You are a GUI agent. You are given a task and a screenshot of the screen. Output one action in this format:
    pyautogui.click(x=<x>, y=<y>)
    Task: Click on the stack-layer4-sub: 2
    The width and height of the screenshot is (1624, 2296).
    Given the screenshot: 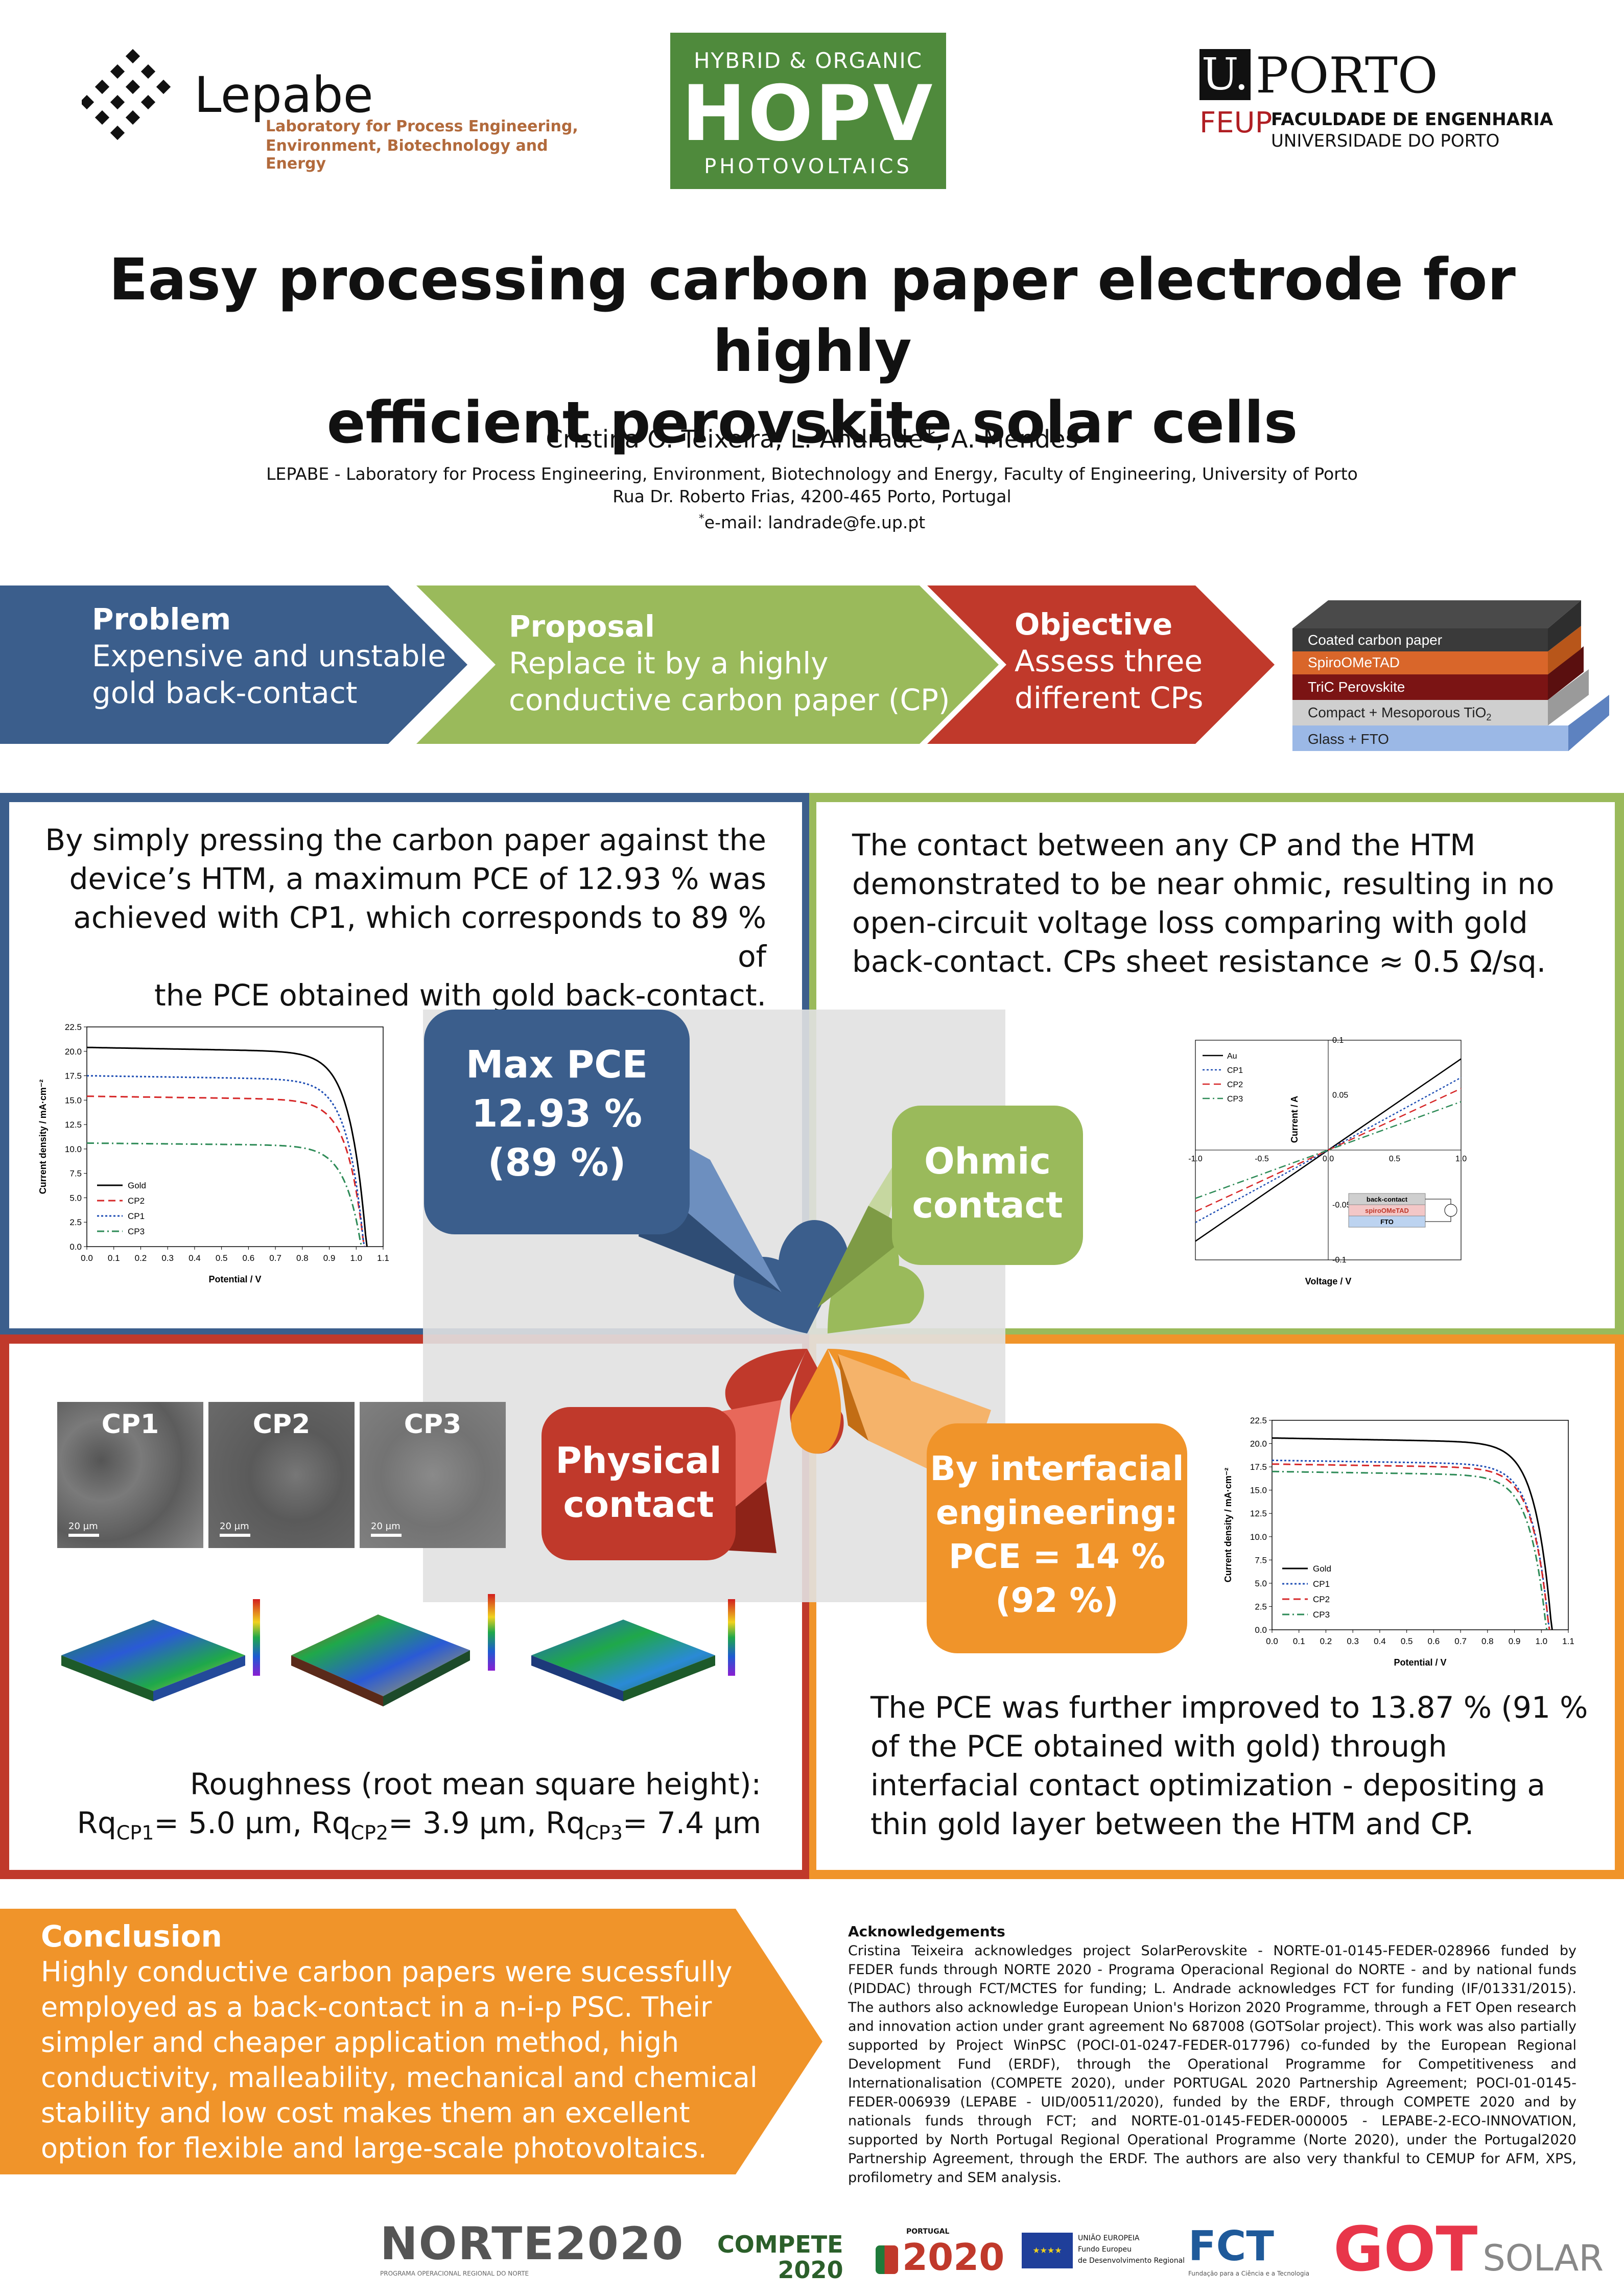 What is the action you would take?
    pyautogui.click(x=1488, y=717)
    